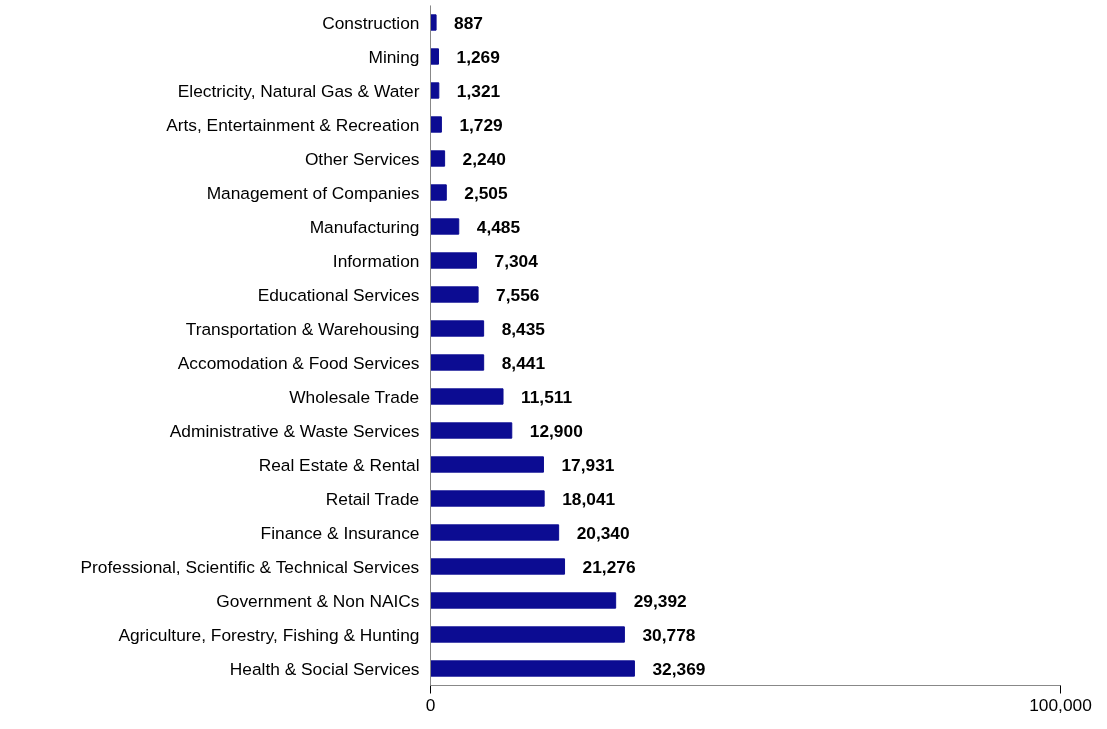 The image size is (1107, 729). I want to click on y-tick-label: Real Estate & Rental, so click(339, 464).